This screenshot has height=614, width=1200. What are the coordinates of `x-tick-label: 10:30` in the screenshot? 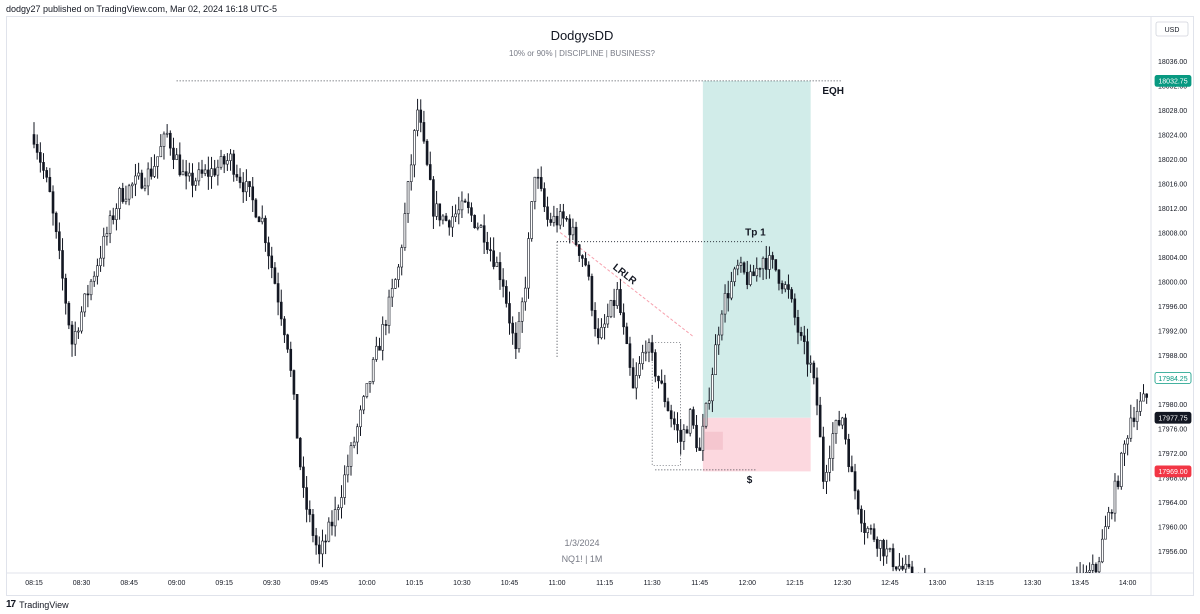 It's located at (462, 583).